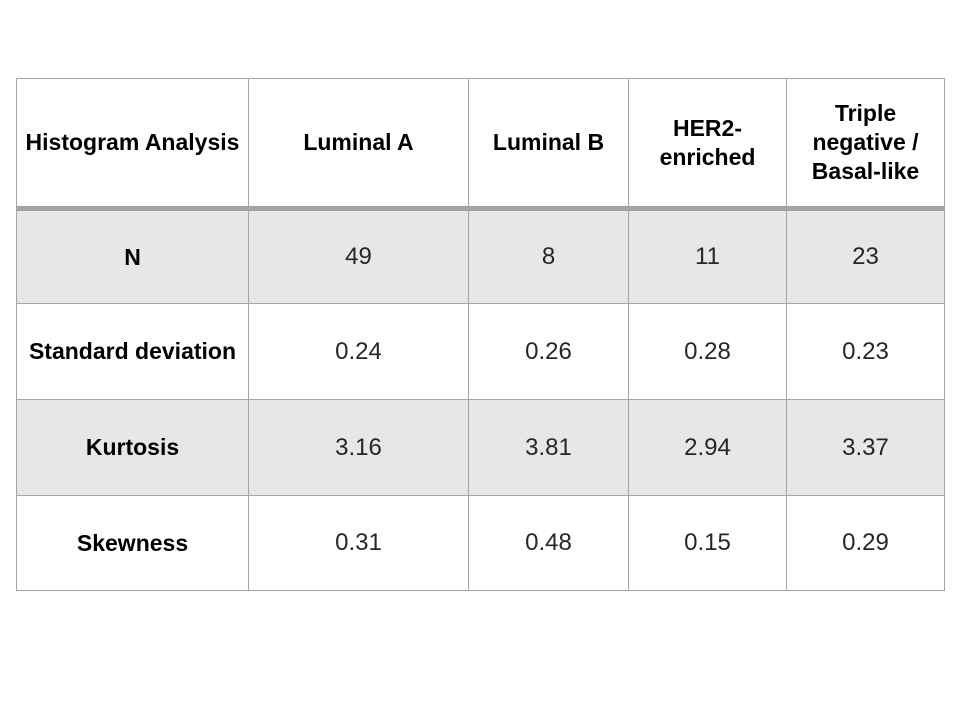 The height and width of the screenshot is (720, 960). What do you see at coordinates (548, 351) in the screenshot?
I see `cell-value: 0.26` at bounding box center [548, 351].